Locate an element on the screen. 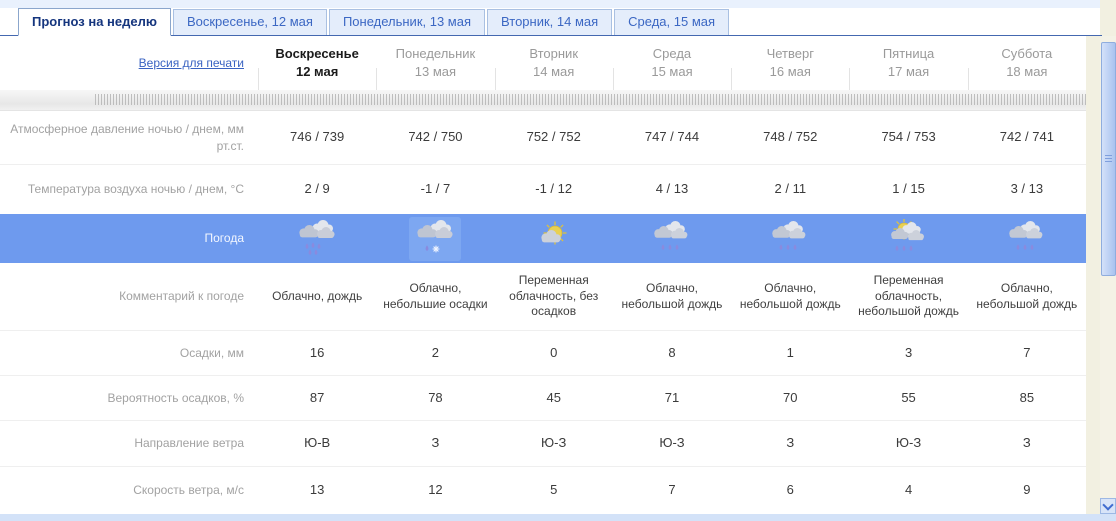 This screenshot has width=1116, height=521. precip-probability-value: 45 is located at coordinates (553, 397).